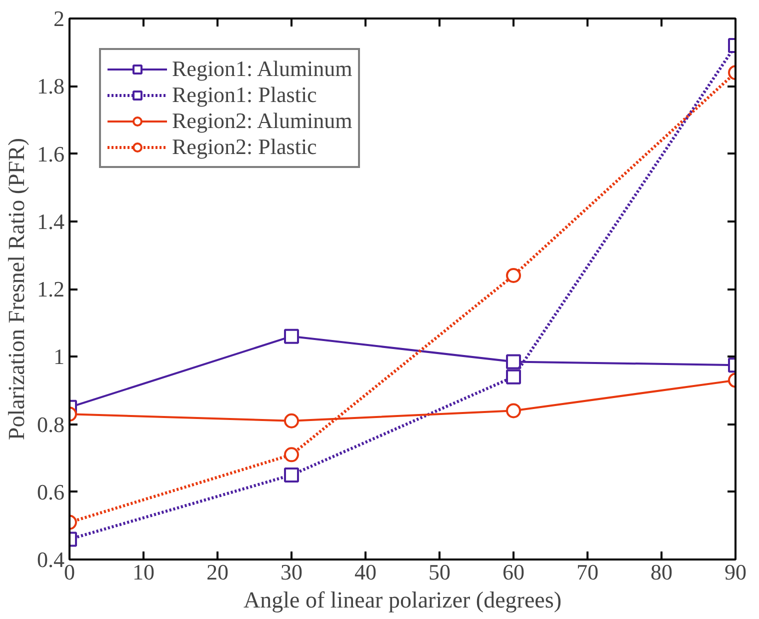  Describe the element at coordinates (291, 572) in the screenshot. I see `x-tick-label: 30` at that location.